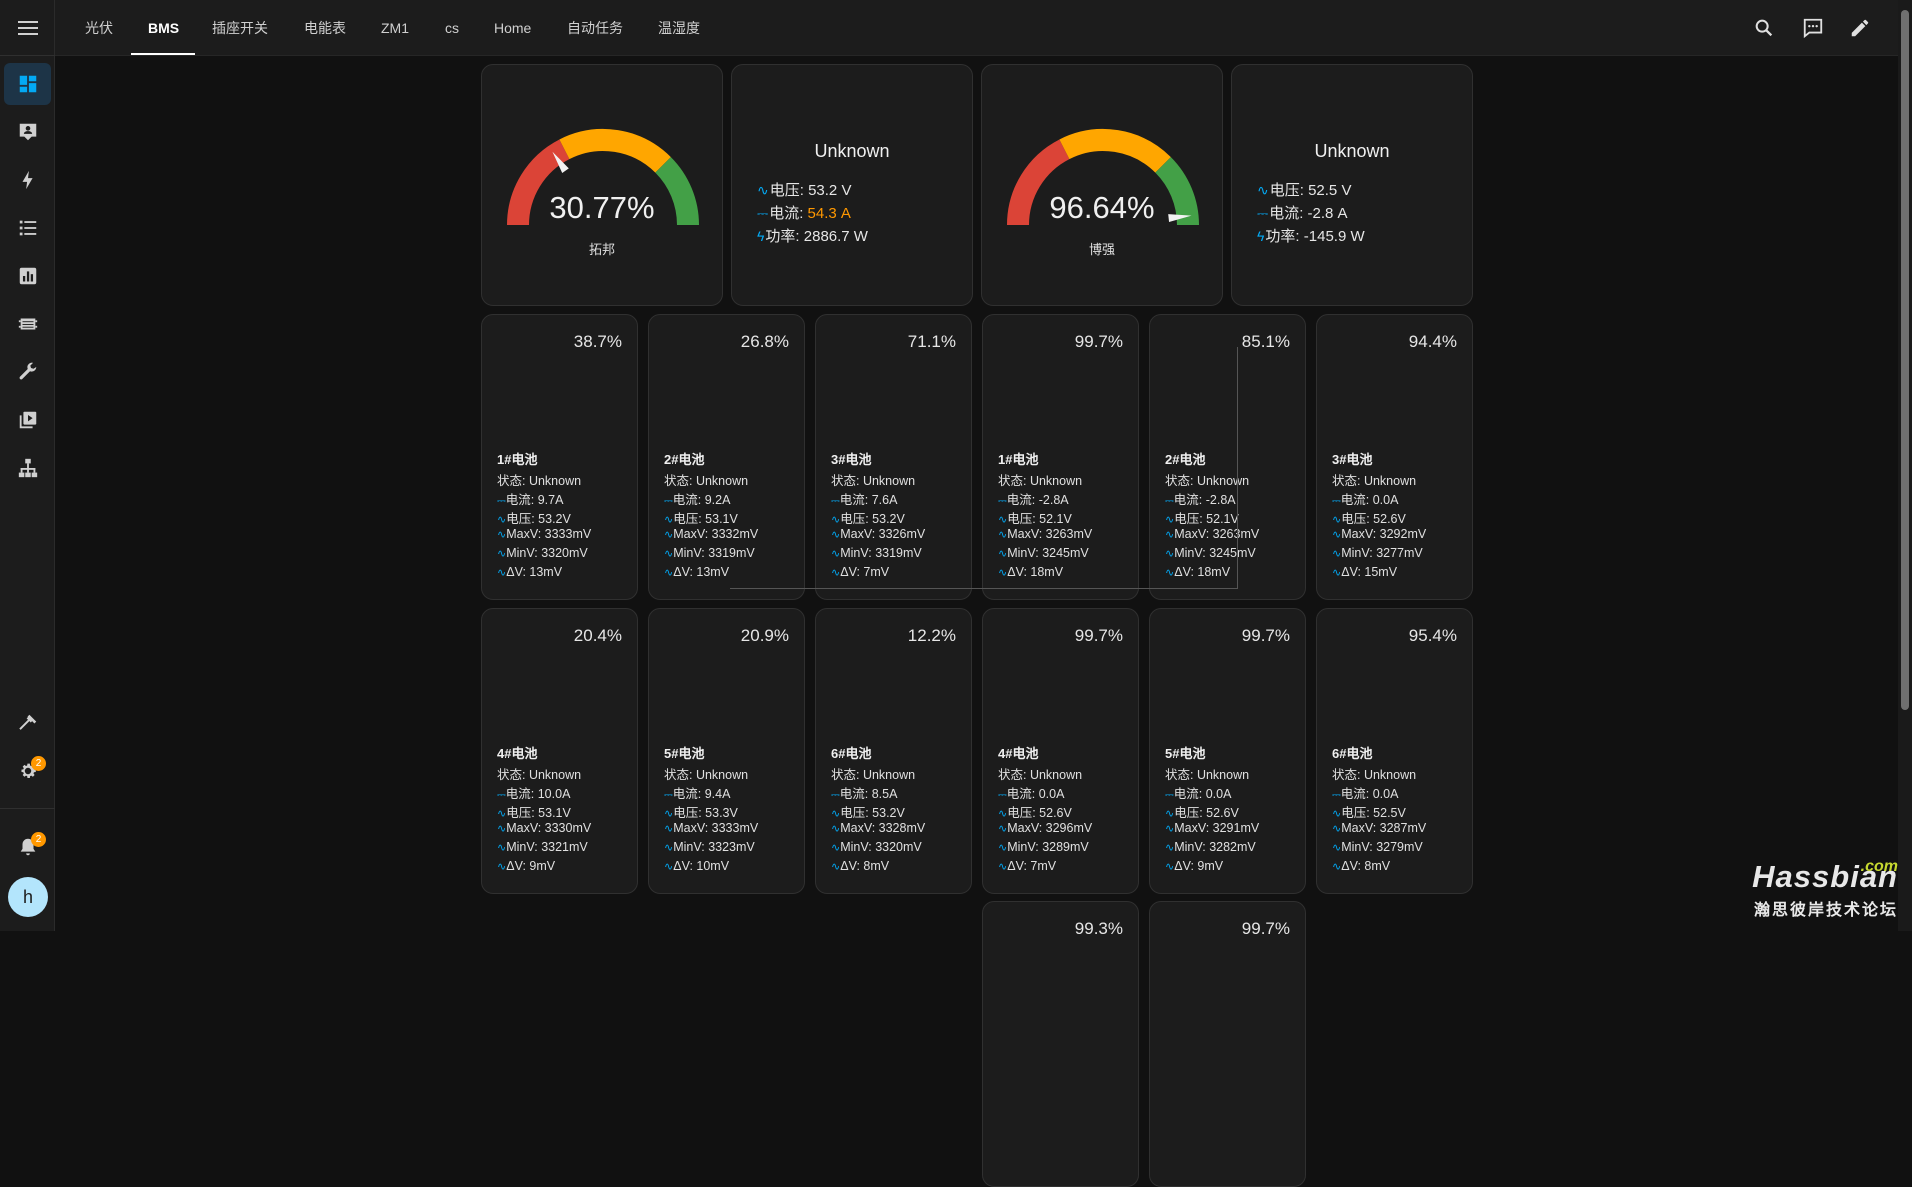 The width and height of the screenshot is (1912, 1187). What do you see at coordinates (595, 28) in the screenshot?
I see `tab-automation: 自动任务` at bounding box center [595, 28].